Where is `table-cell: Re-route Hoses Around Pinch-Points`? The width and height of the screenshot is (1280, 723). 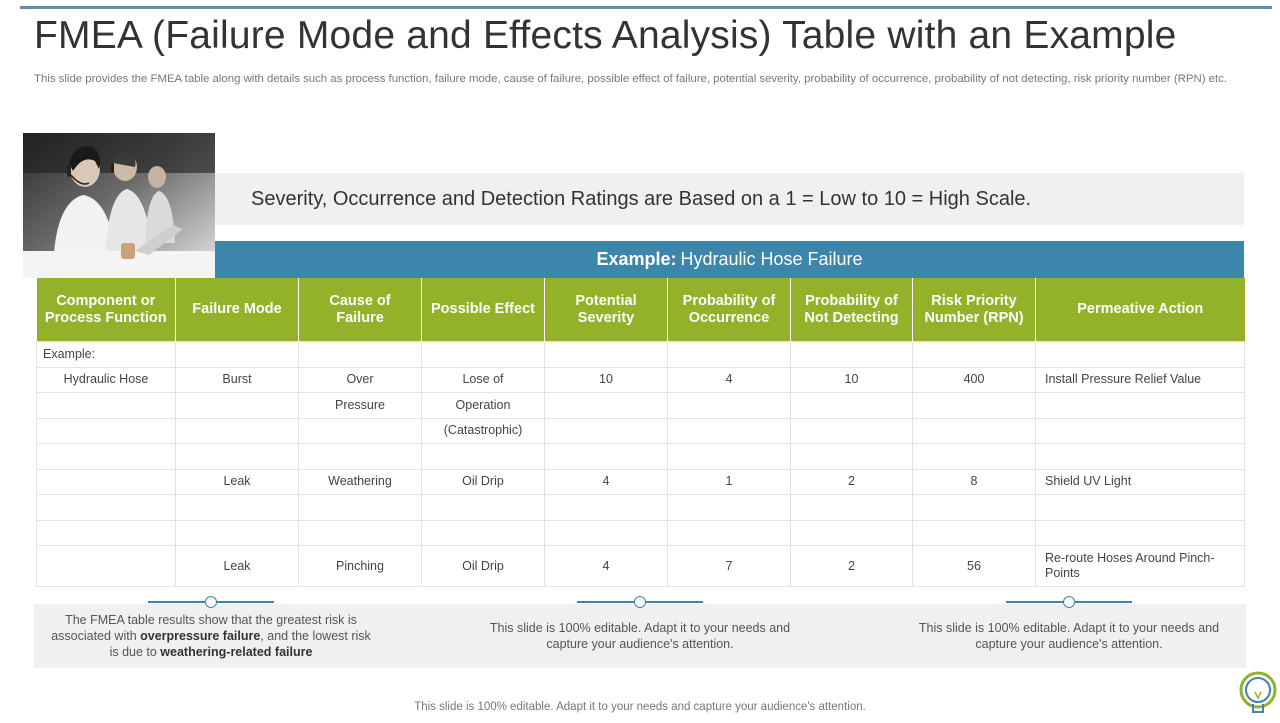
table-cell: Re-route Hoses Around Pinch-Points is located at coordinates (1140, 566).